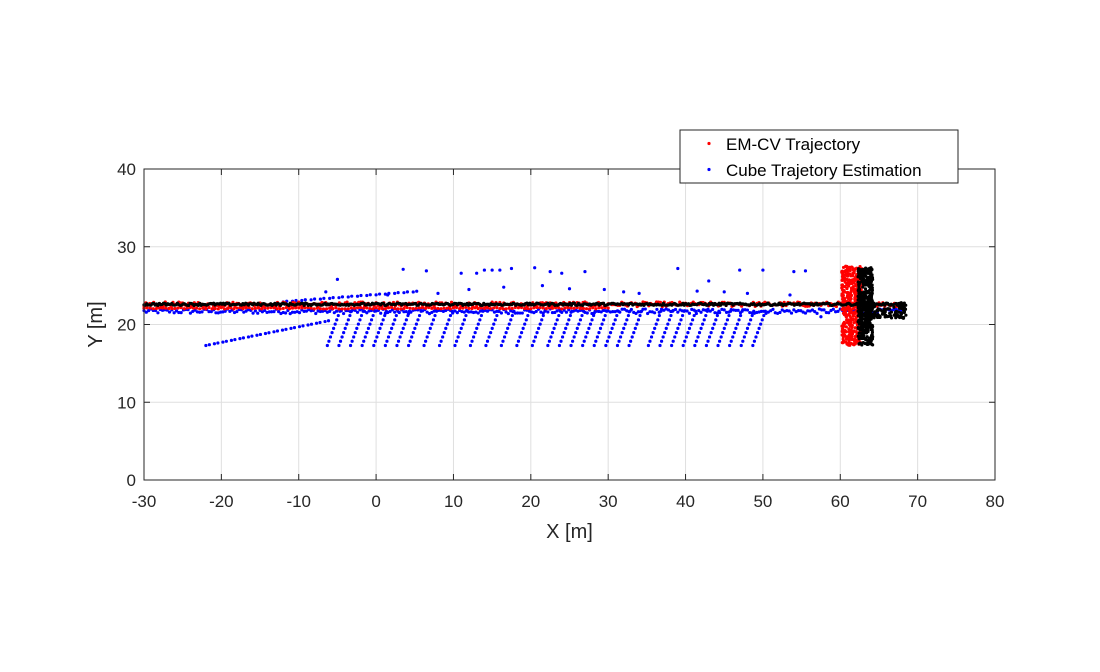 The height and width of the screenshot is (672, 1100). I want to click on x-tick-label: 20, so click(530, 501).